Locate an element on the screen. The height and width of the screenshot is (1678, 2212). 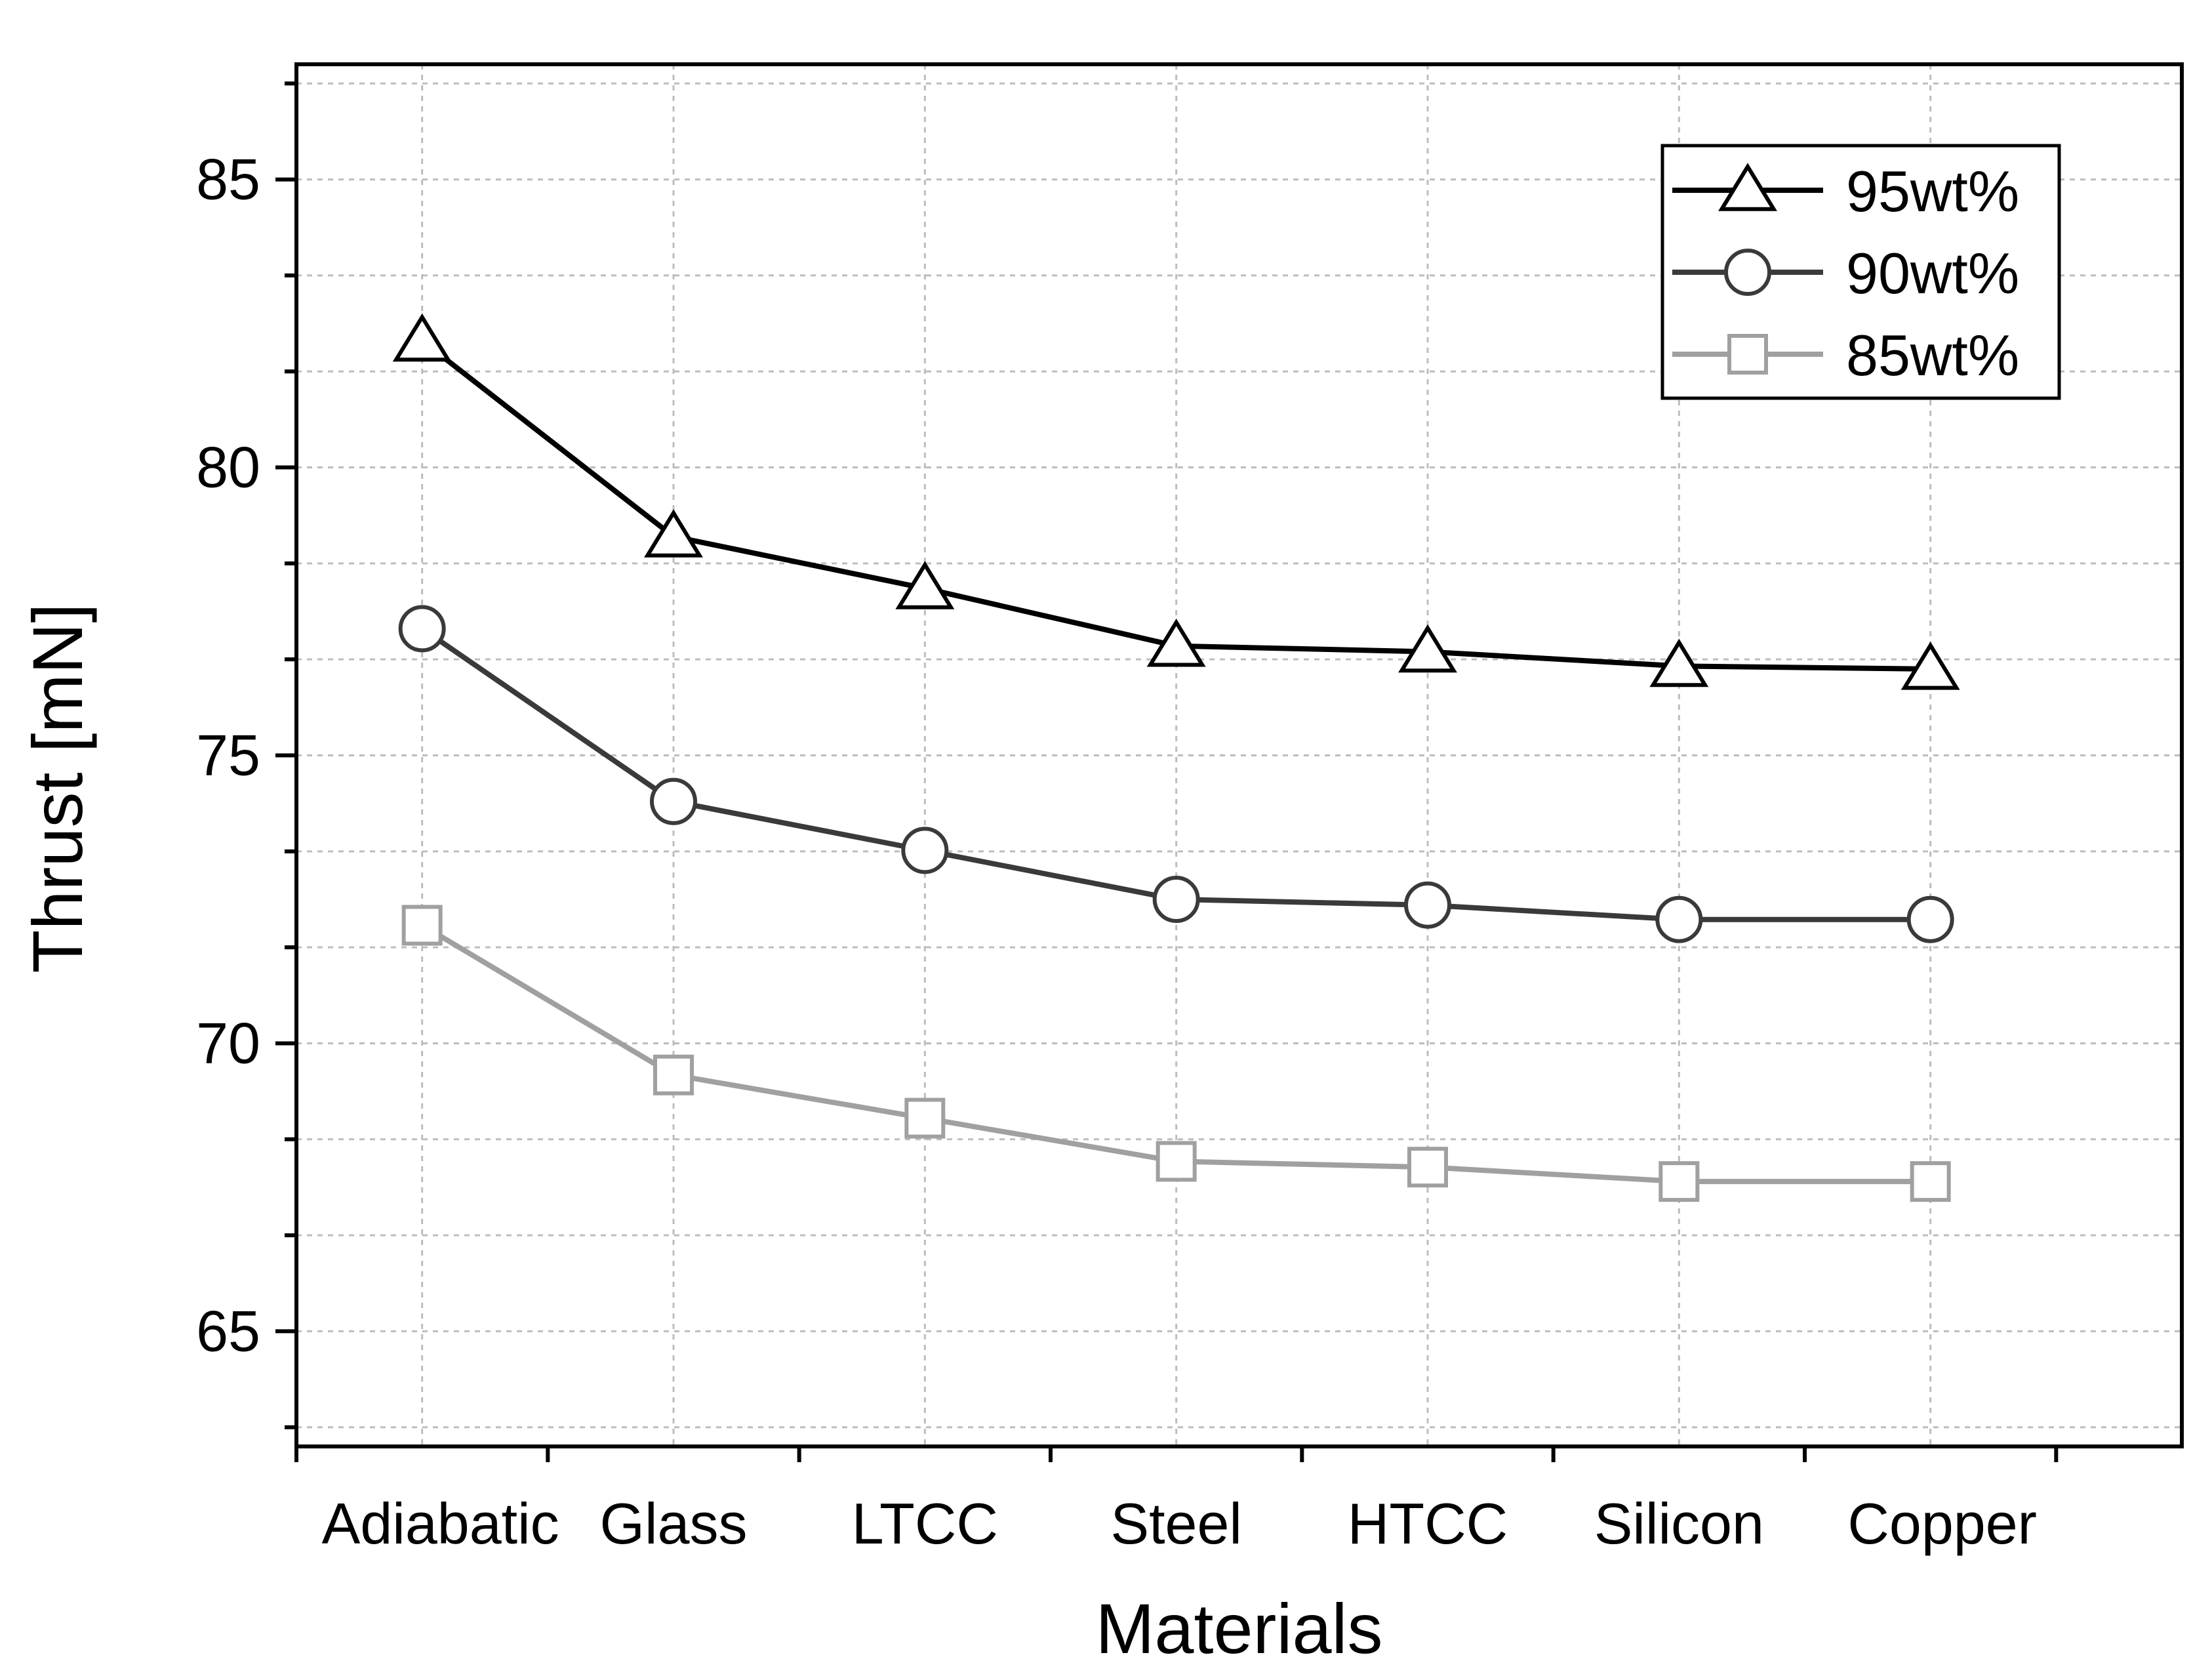
legend-label: 95wt% is located at coordinates (1933, 191).